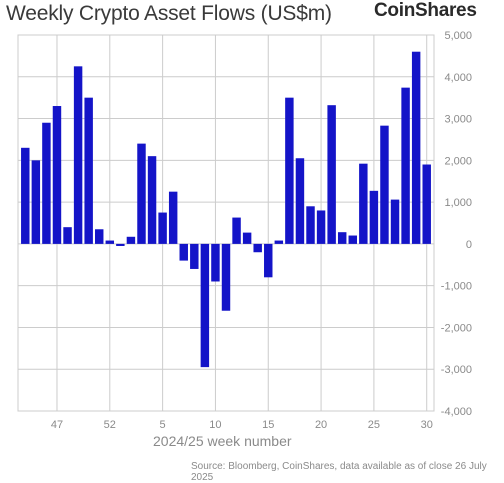  I want to click on y-tick-label: -4,000, so click(456, 412).